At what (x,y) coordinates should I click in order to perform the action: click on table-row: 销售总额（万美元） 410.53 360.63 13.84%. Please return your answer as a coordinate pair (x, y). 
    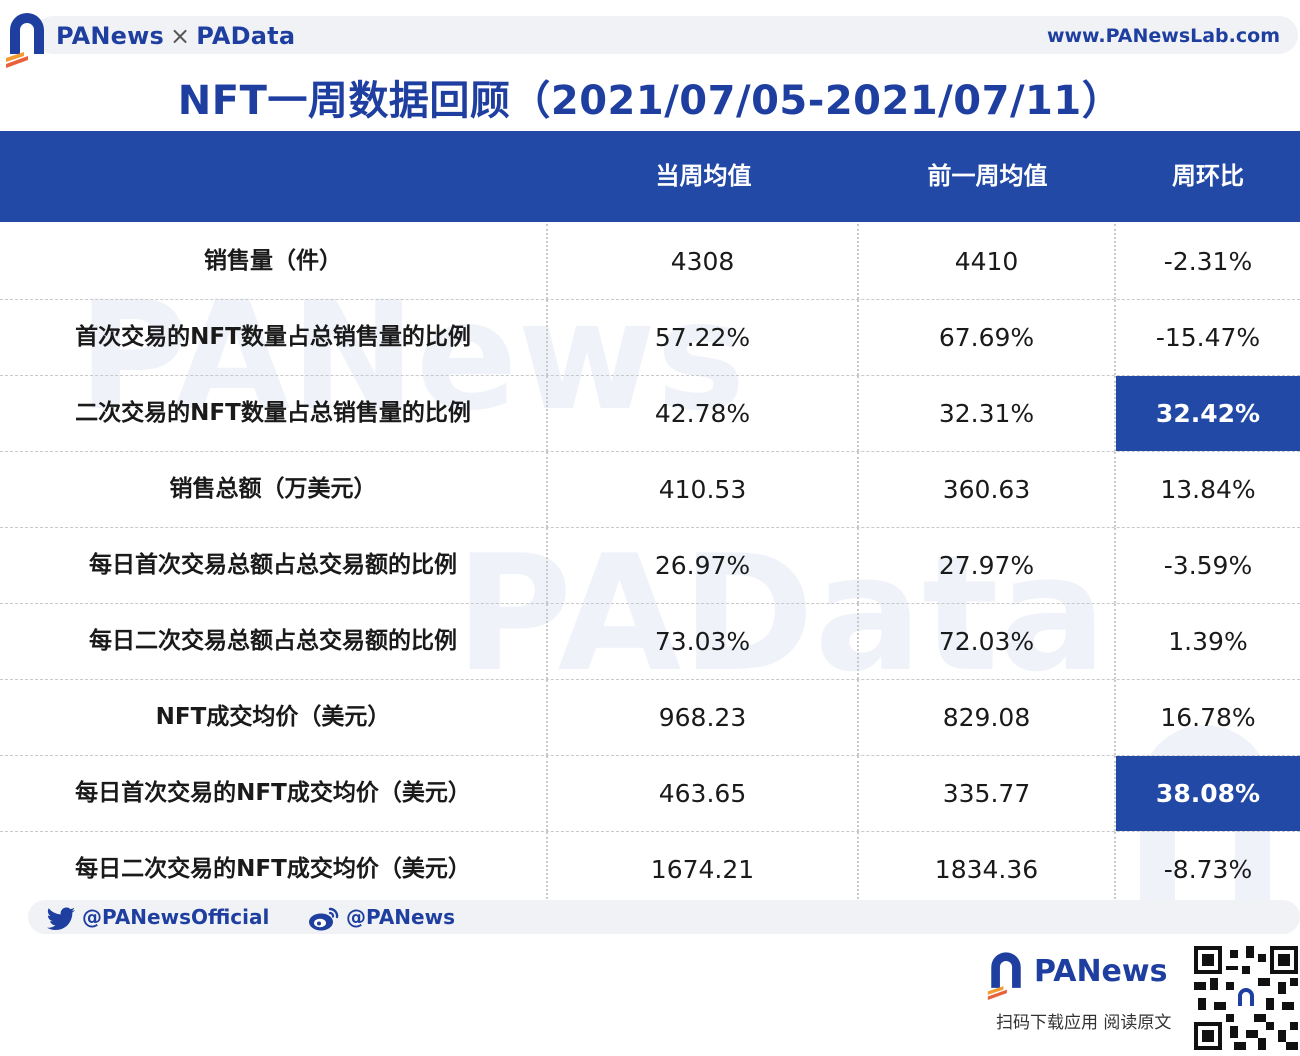
    Looking at the image, I should click on (650, 490).